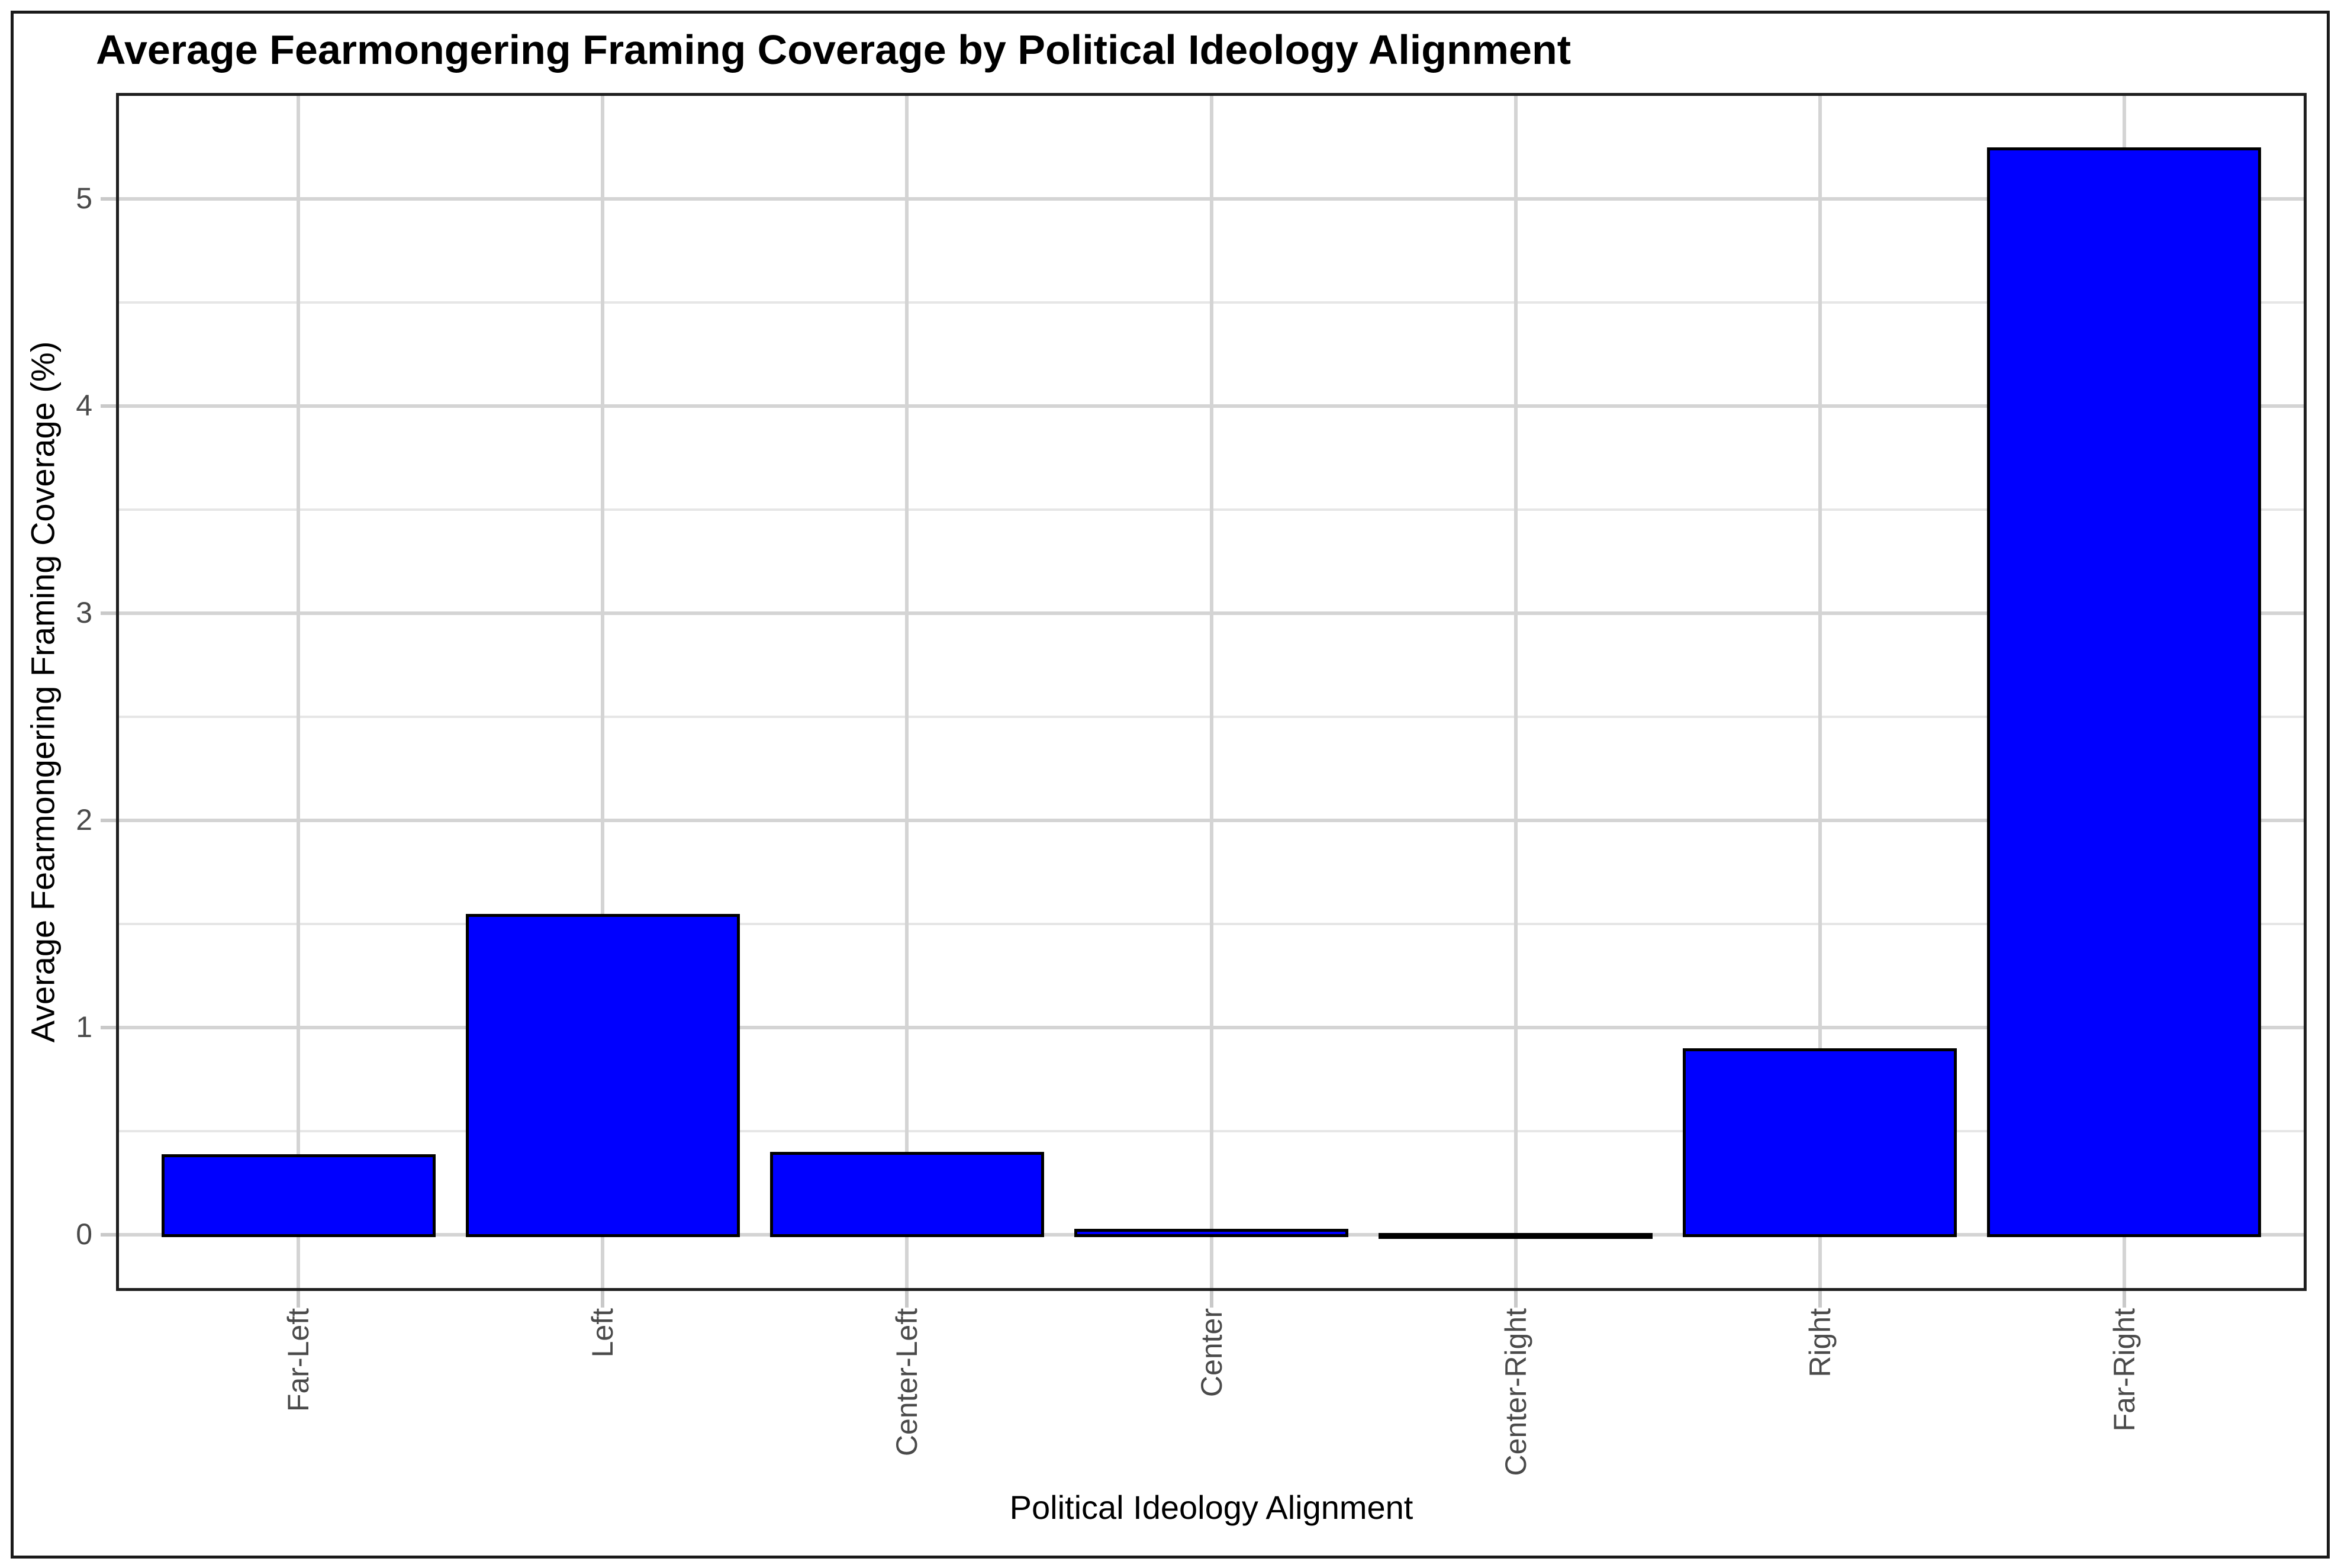  I want to click on x-tick-center-right, so click(1515, 1299).